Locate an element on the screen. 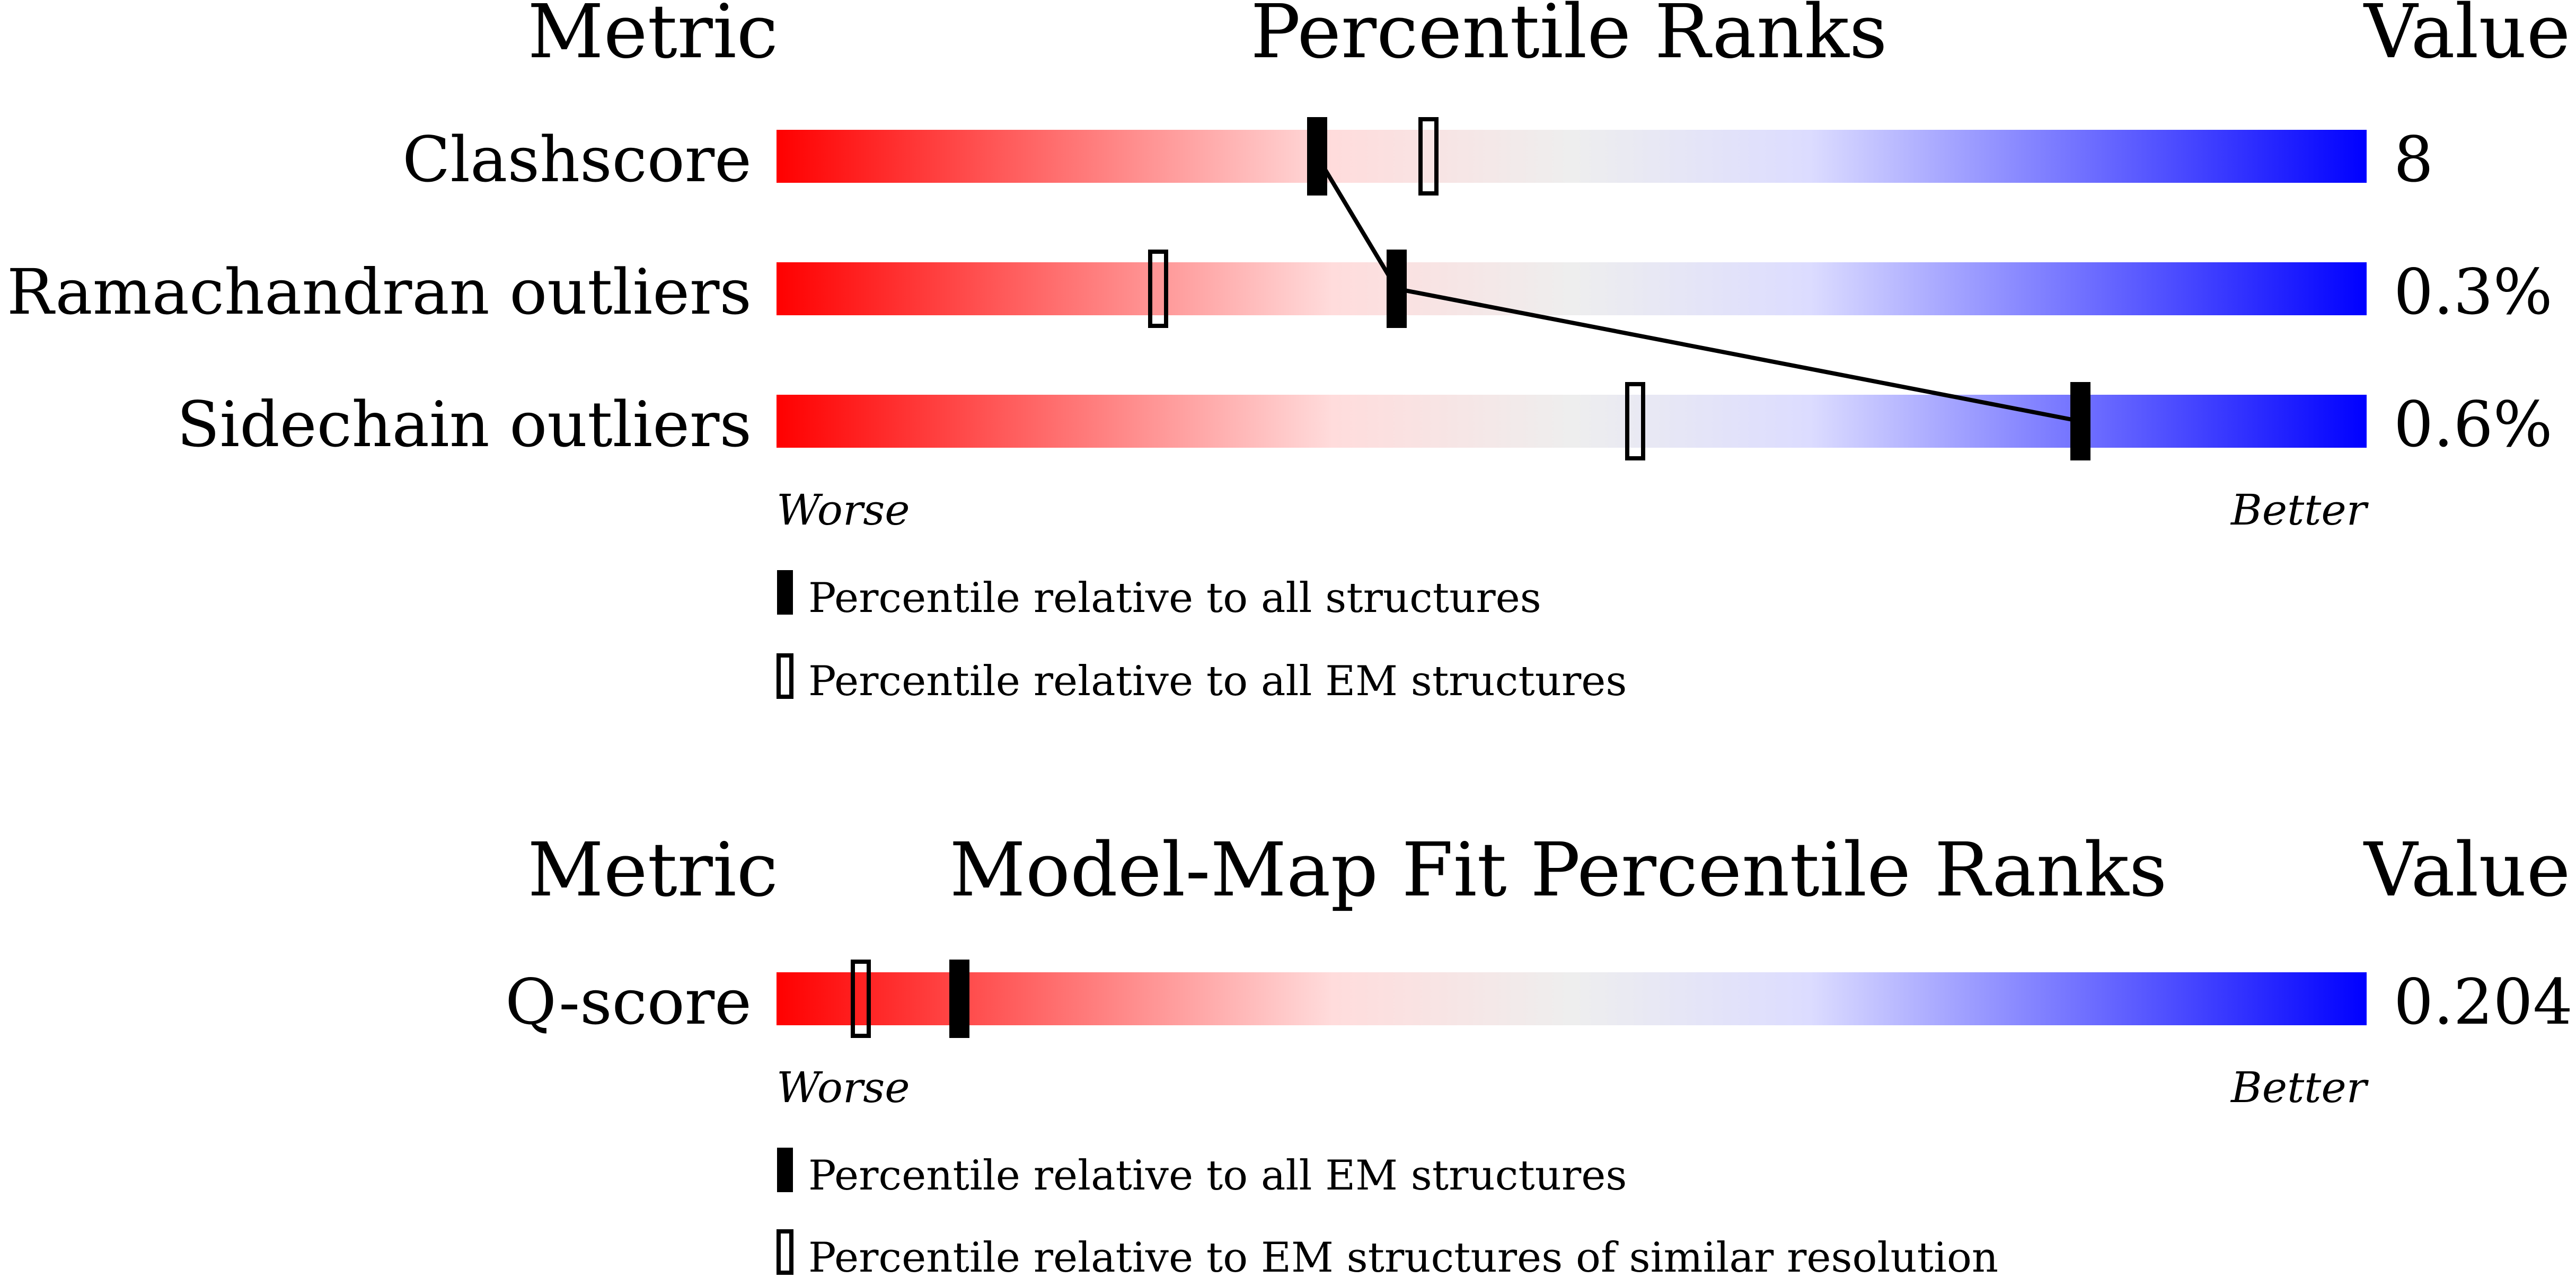  row-ramachandran: Ramachandran outliers 0.3% is located at coordinates (1280, 292).